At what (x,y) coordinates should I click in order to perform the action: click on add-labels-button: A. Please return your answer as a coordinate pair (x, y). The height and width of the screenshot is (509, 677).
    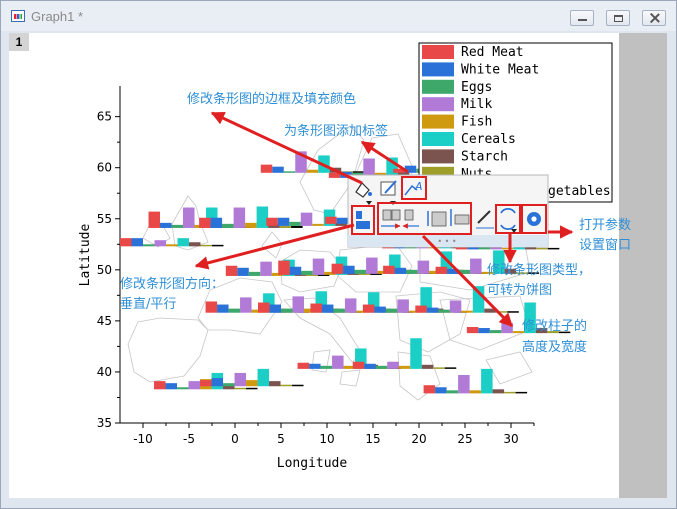
    Looking at the image, I should click on (414, 188).